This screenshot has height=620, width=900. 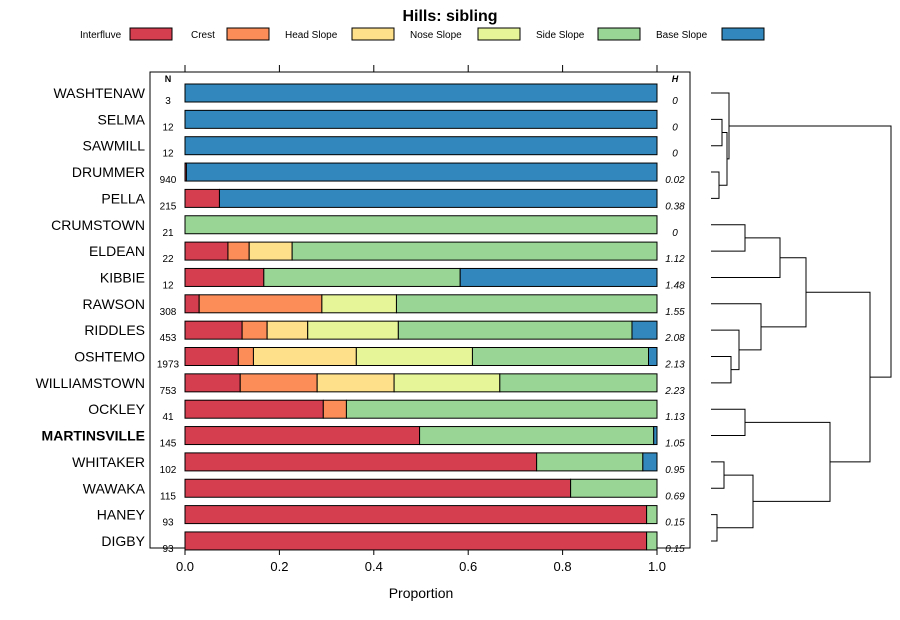 I want to click on row-entropy: 0.15, so click(x=675, y=549).